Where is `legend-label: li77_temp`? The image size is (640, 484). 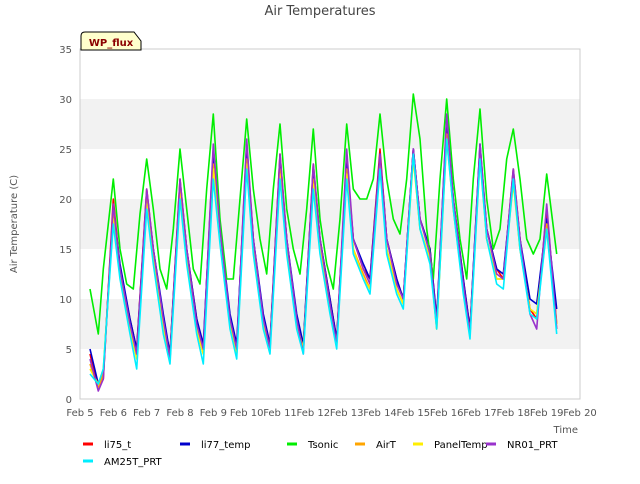
legend-label: li77_temp is located at coordinates (225, 445).